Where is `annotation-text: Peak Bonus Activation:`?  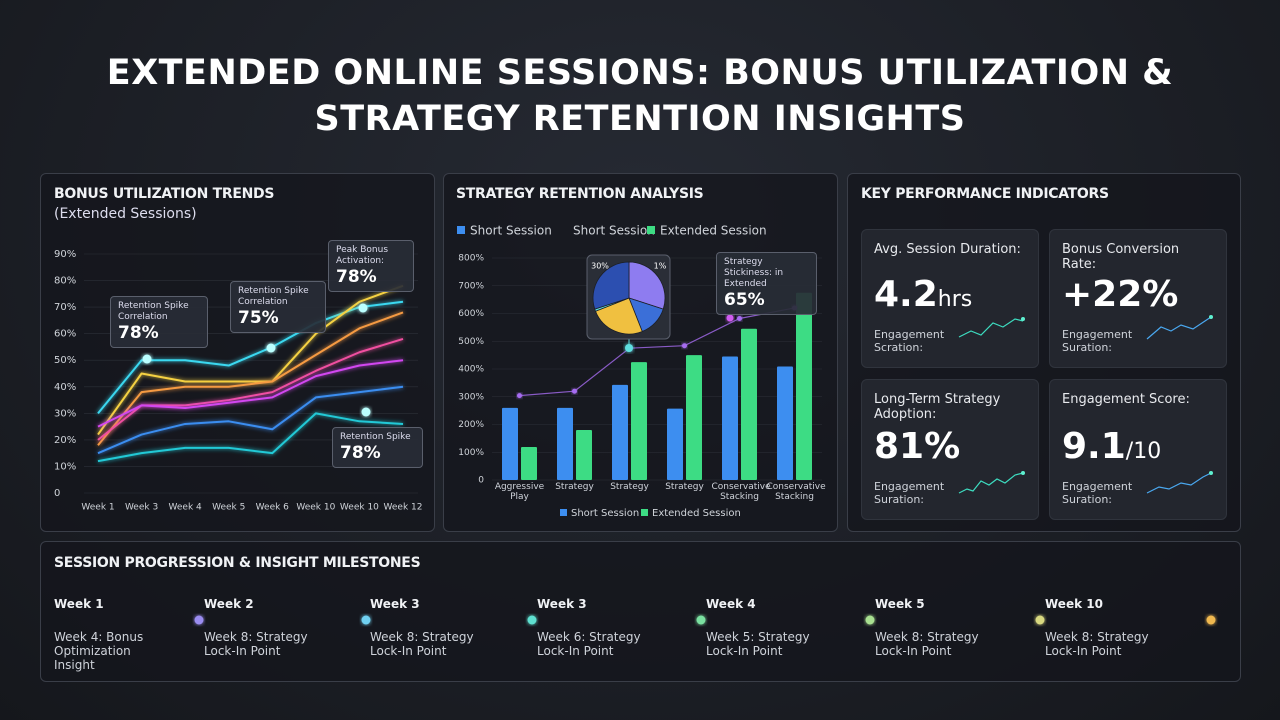 annotation-text: Peak Bonus Activation: is located at coordinates (362, 255).